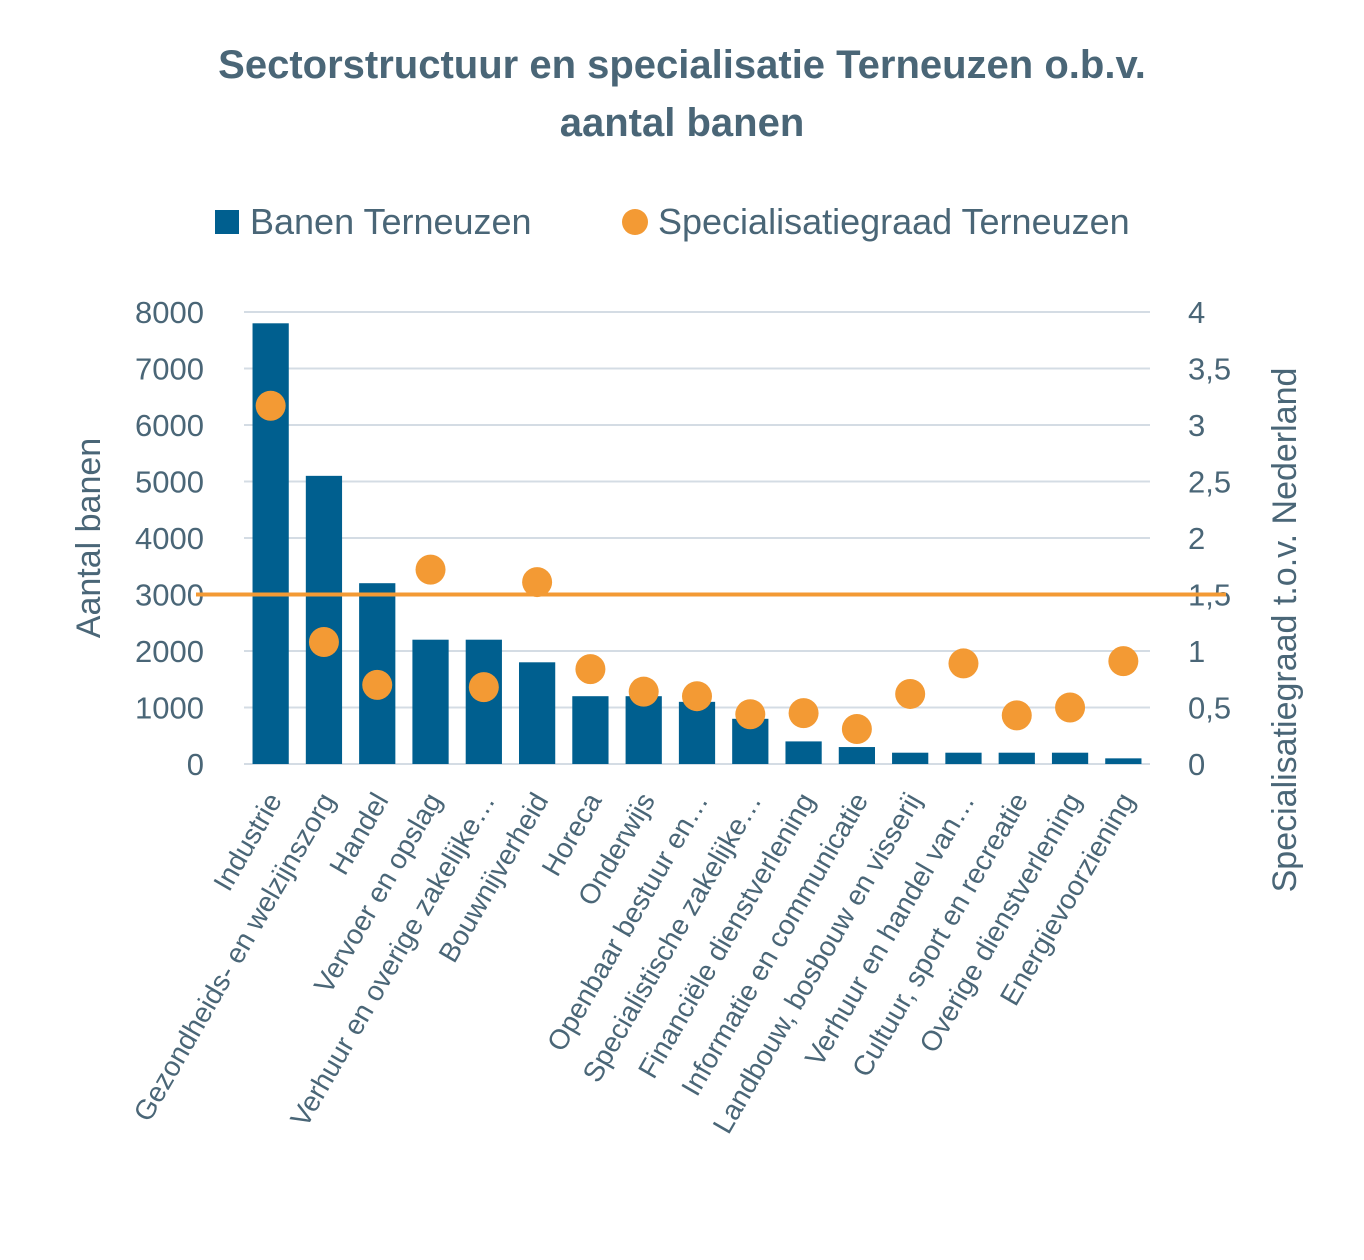 The width and height of the screenshot is (1364, 1260). What do you see at coordinates (1196, 425) in the screenshot?
I see `y-right-tick-label: 3` at bounding box center [1196, 425].